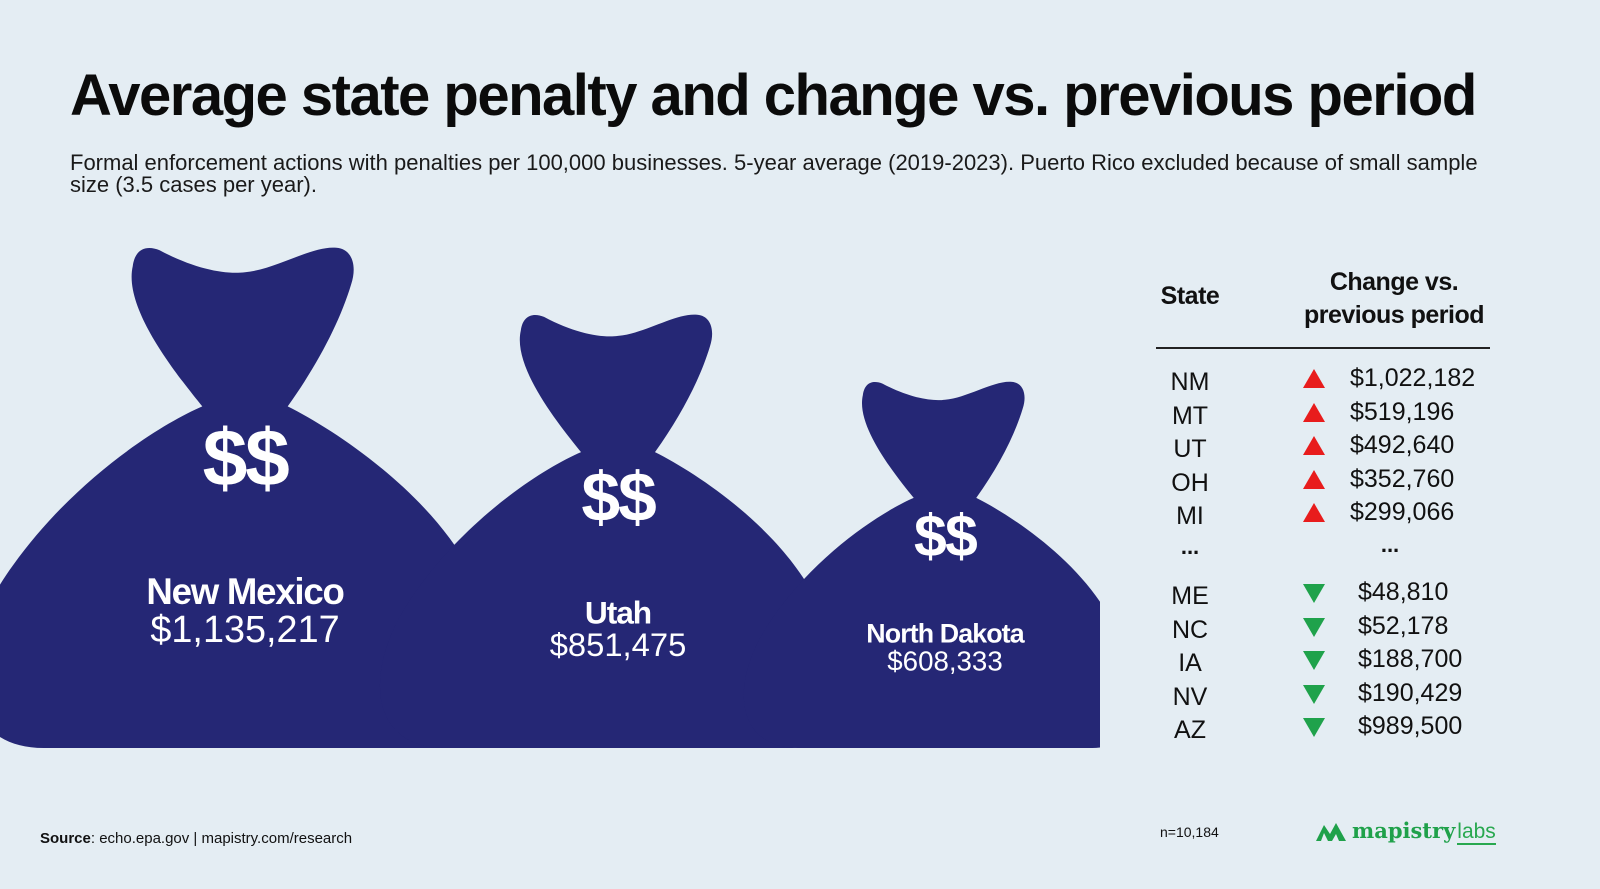 This screenshot has width=1600, height=889. Describe the element at coordinates (1190, 596) in the screenshot. I see `state-code: ME` at that location.